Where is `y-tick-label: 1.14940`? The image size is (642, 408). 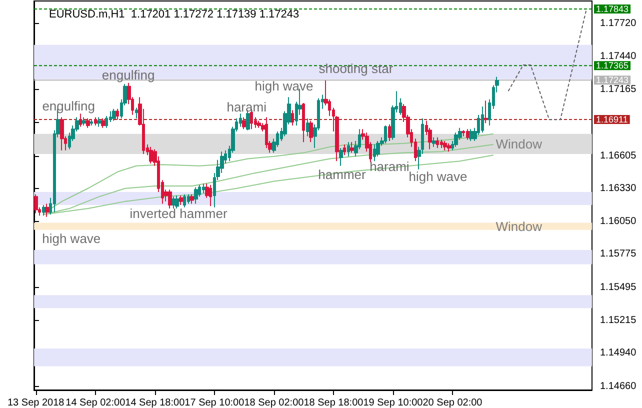 y-tick-label: 1.14940 is located at coordinates (618, 353).